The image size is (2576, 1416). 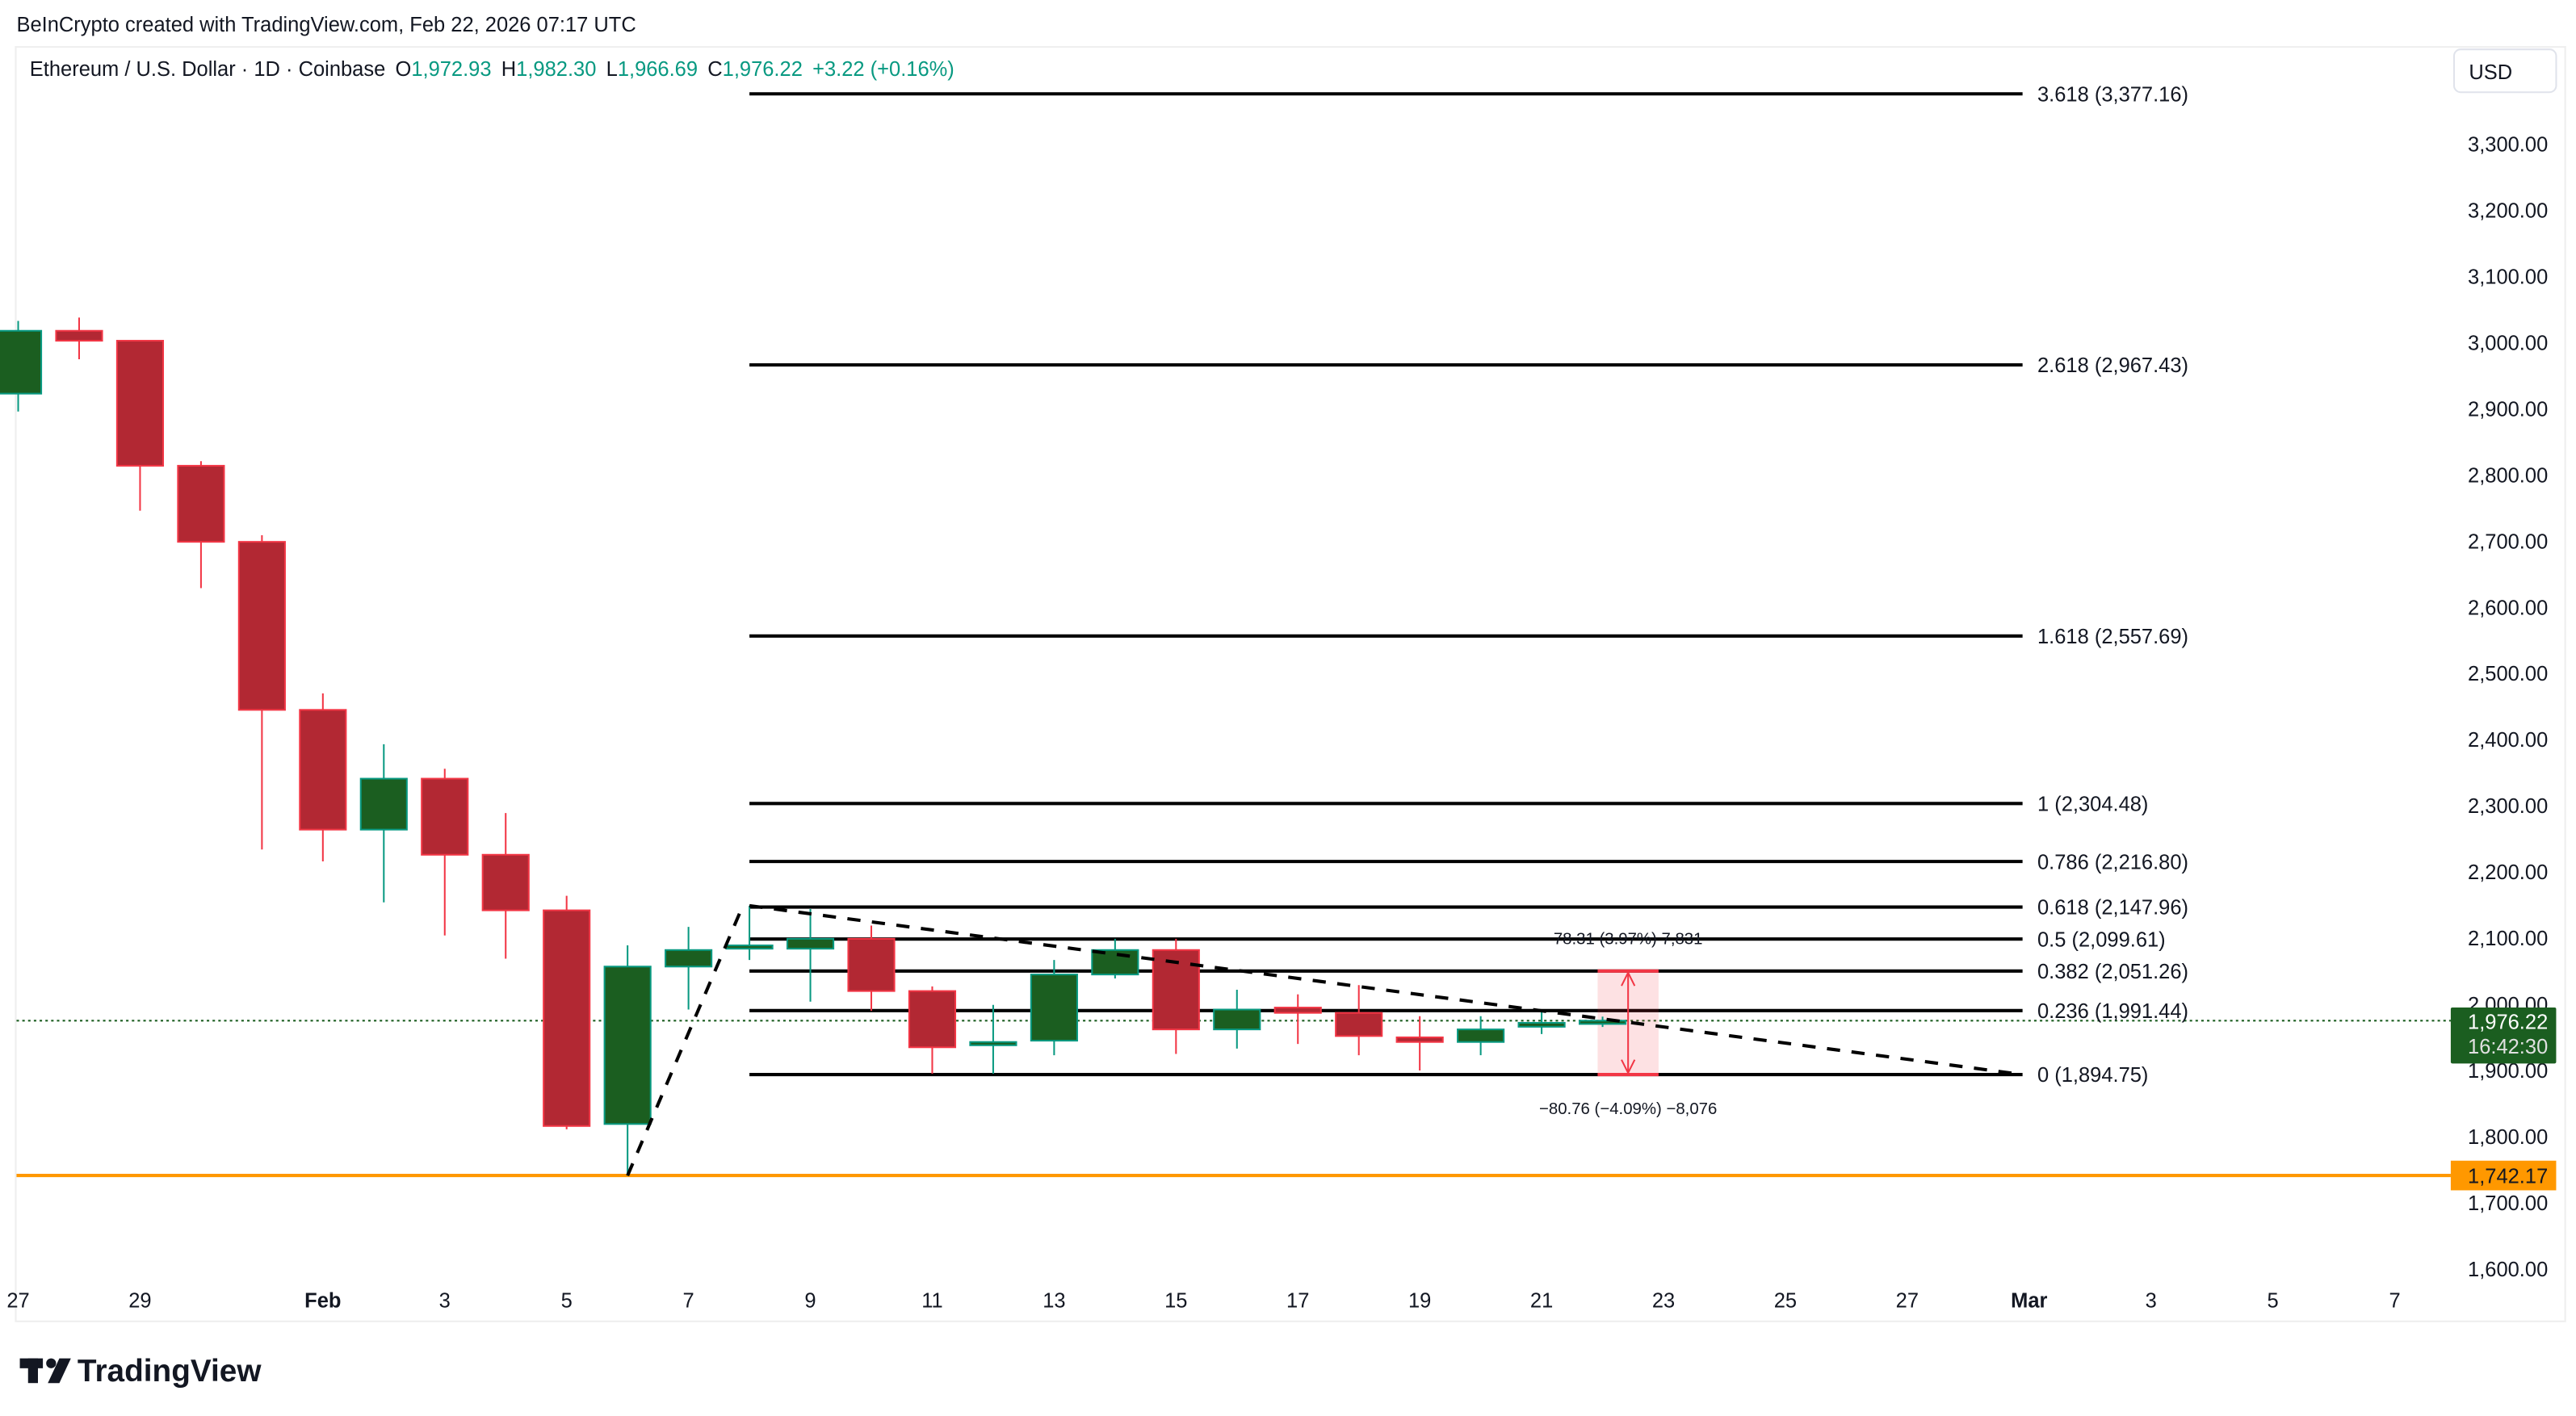 I want to click on low-value: 1,966.69, so click(x=658, y=69).